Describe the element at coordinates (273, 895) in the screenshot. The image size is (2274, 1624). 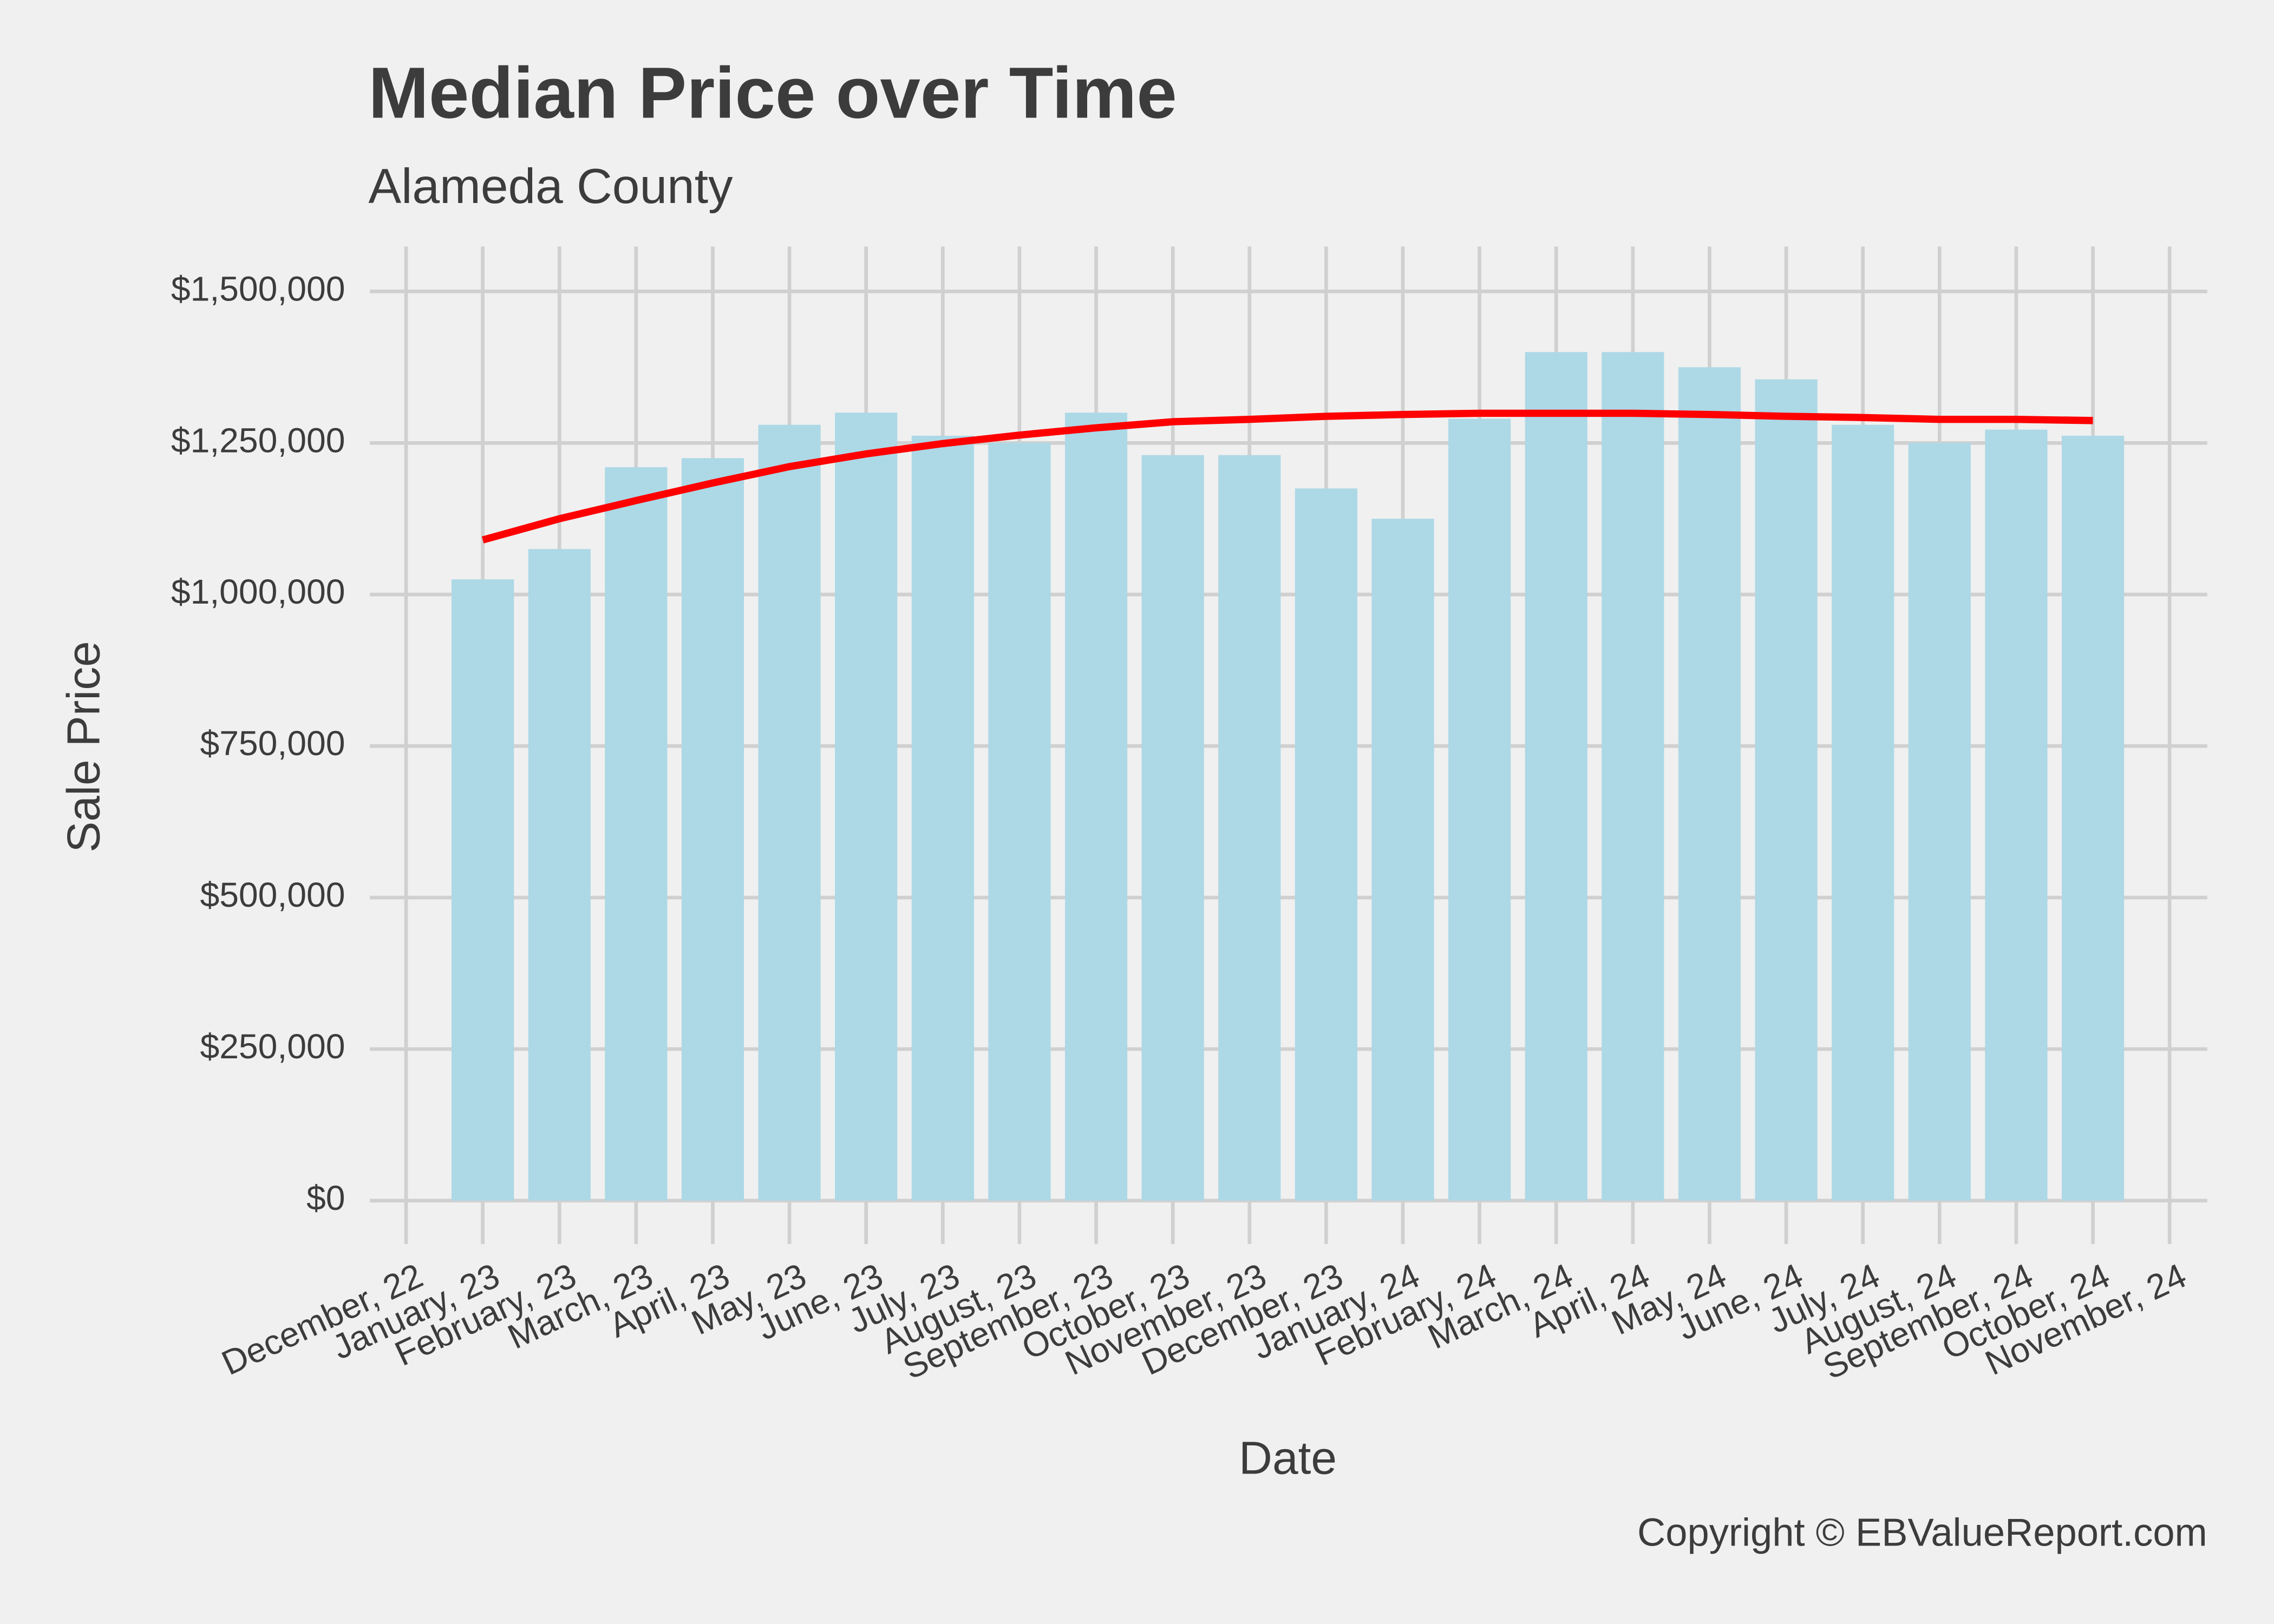
I see `y-tick-label: $500,000` at that location.